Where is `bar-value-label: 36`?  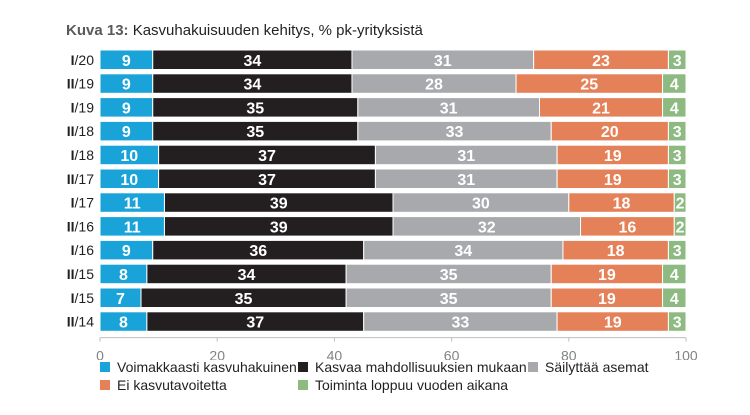 bar-value-label: 36 is located at coordinates (258, 251).